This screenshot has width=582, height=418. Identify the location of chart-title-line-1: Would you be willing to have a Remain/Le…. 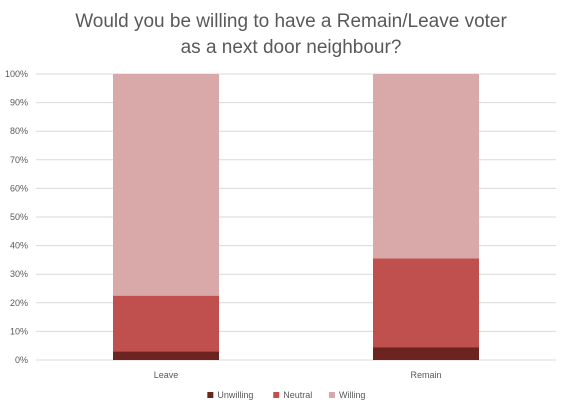
(291, 21).